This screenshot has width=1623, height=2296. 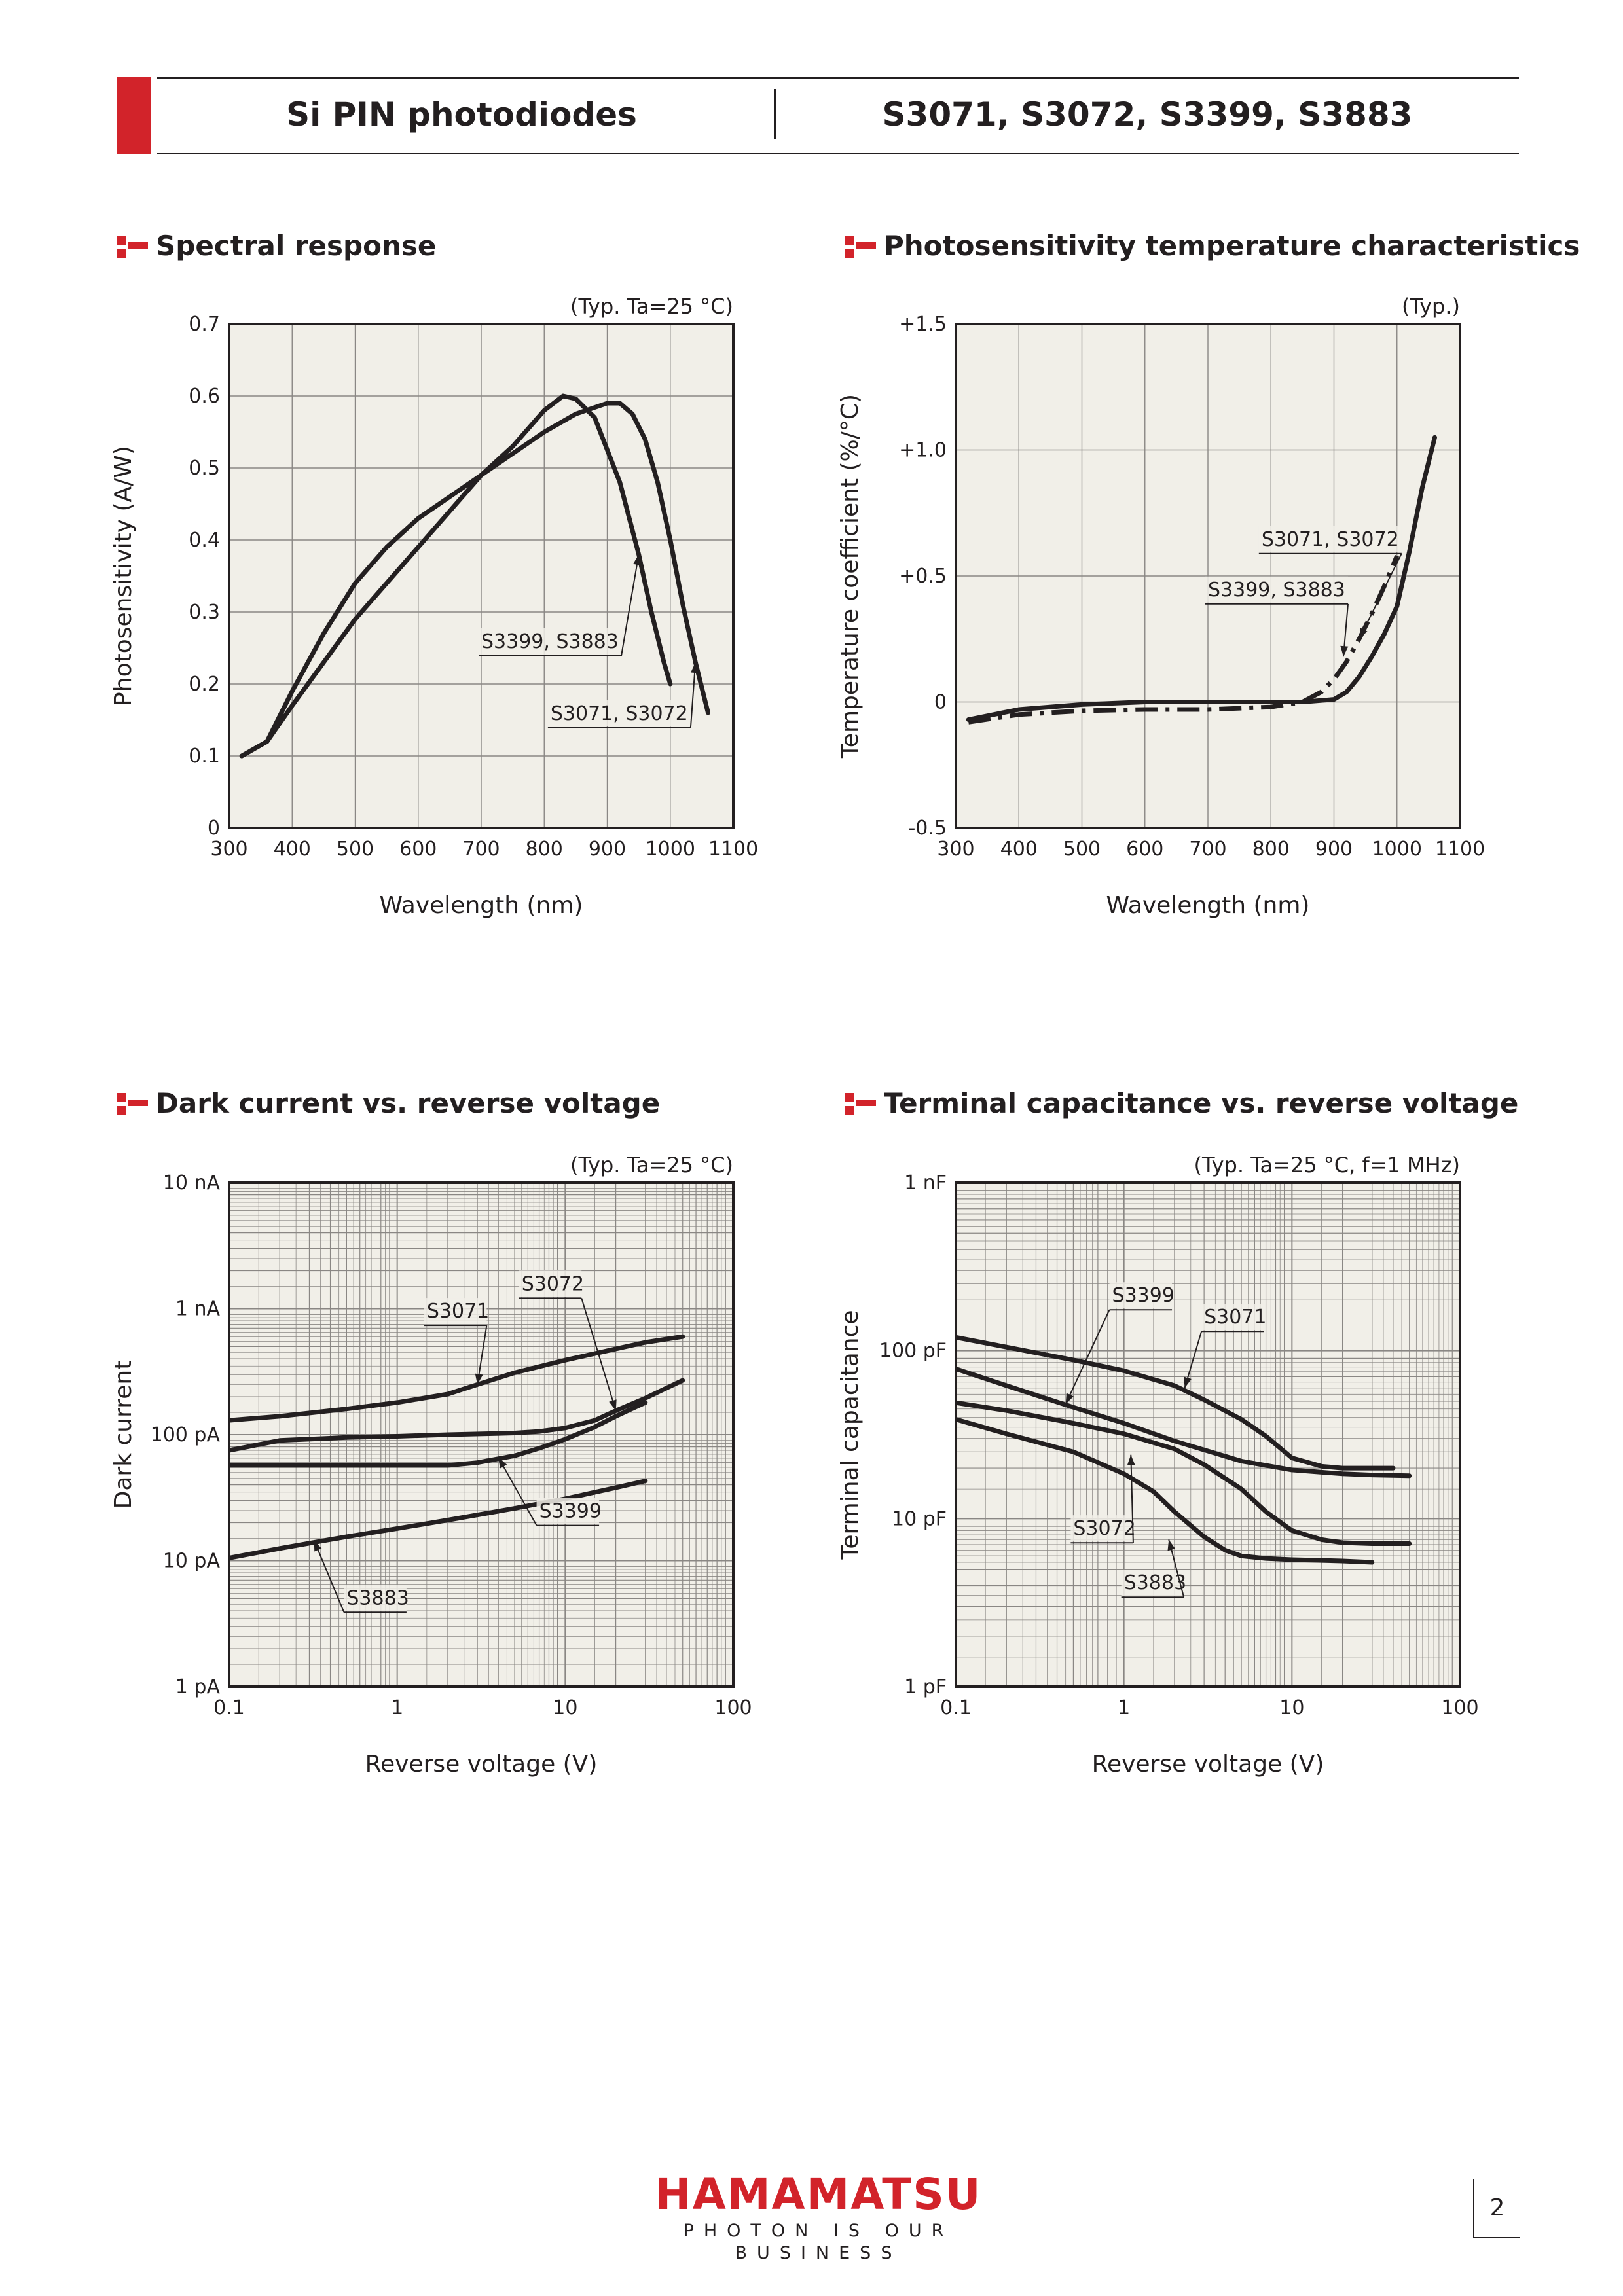 What do you see at coordinates (1181, 1103) in the screenshot?
I see `section-title-cap: Terminal capacitance vs. reverse voltage` at bounding box center [1181, 1103].